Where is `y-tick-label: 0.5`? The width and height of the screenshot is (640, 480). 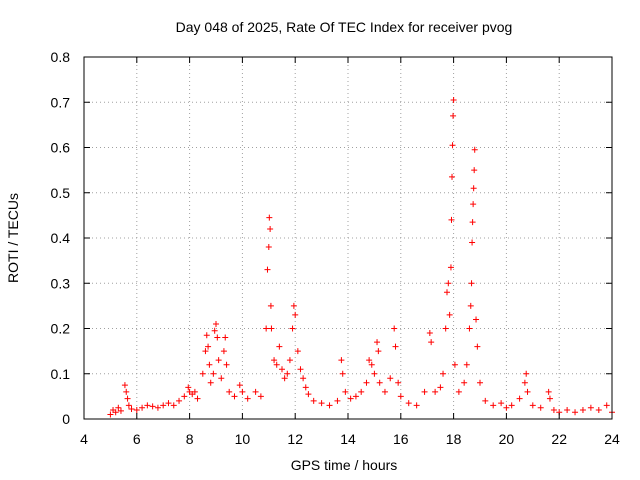 y-tick-label: 0.5 is located at coordinates (61, 193).